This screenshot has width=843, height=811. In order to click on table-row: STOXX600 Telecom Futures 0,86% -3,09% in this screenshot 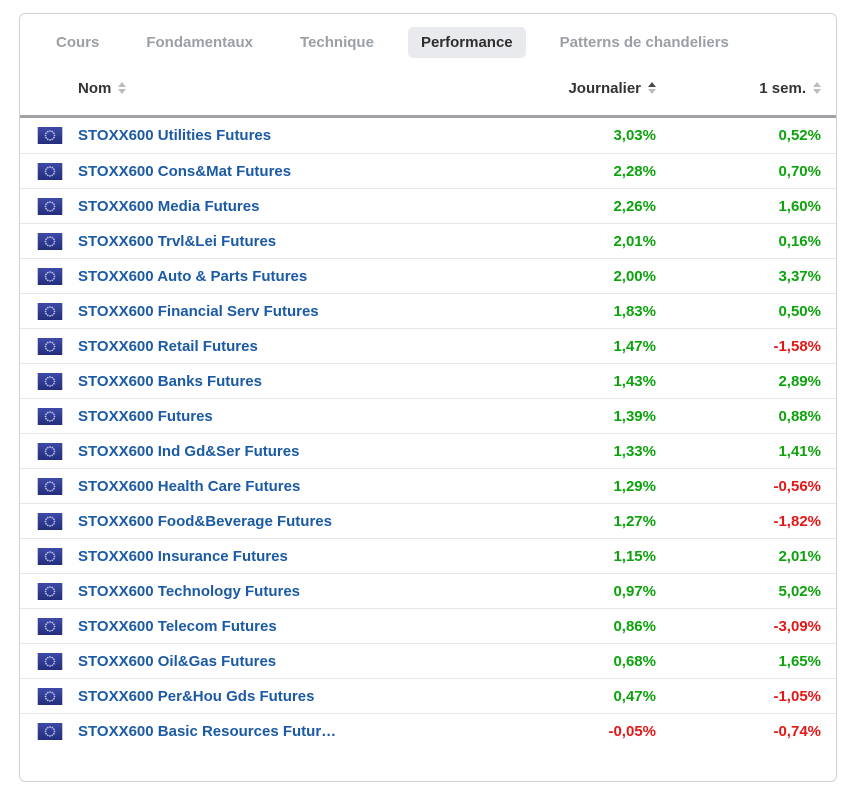, I will do `click(428, 625)`.